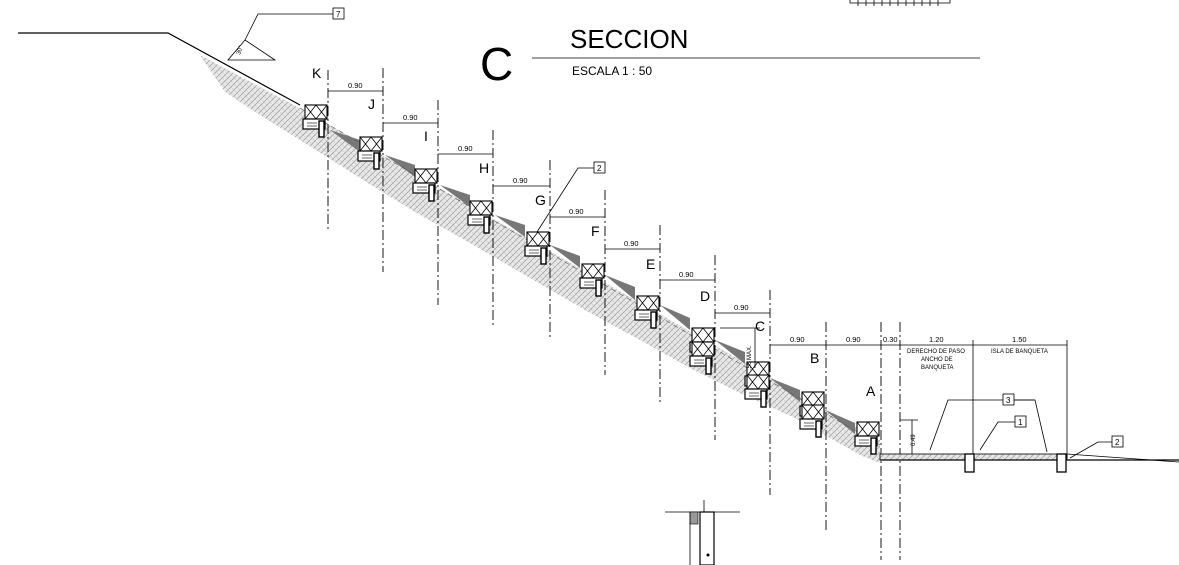  What do you see at coordinates (797, 339) in the screenshot?
I see `dim-c-b: 0.90` at bounding box center [797, 339].